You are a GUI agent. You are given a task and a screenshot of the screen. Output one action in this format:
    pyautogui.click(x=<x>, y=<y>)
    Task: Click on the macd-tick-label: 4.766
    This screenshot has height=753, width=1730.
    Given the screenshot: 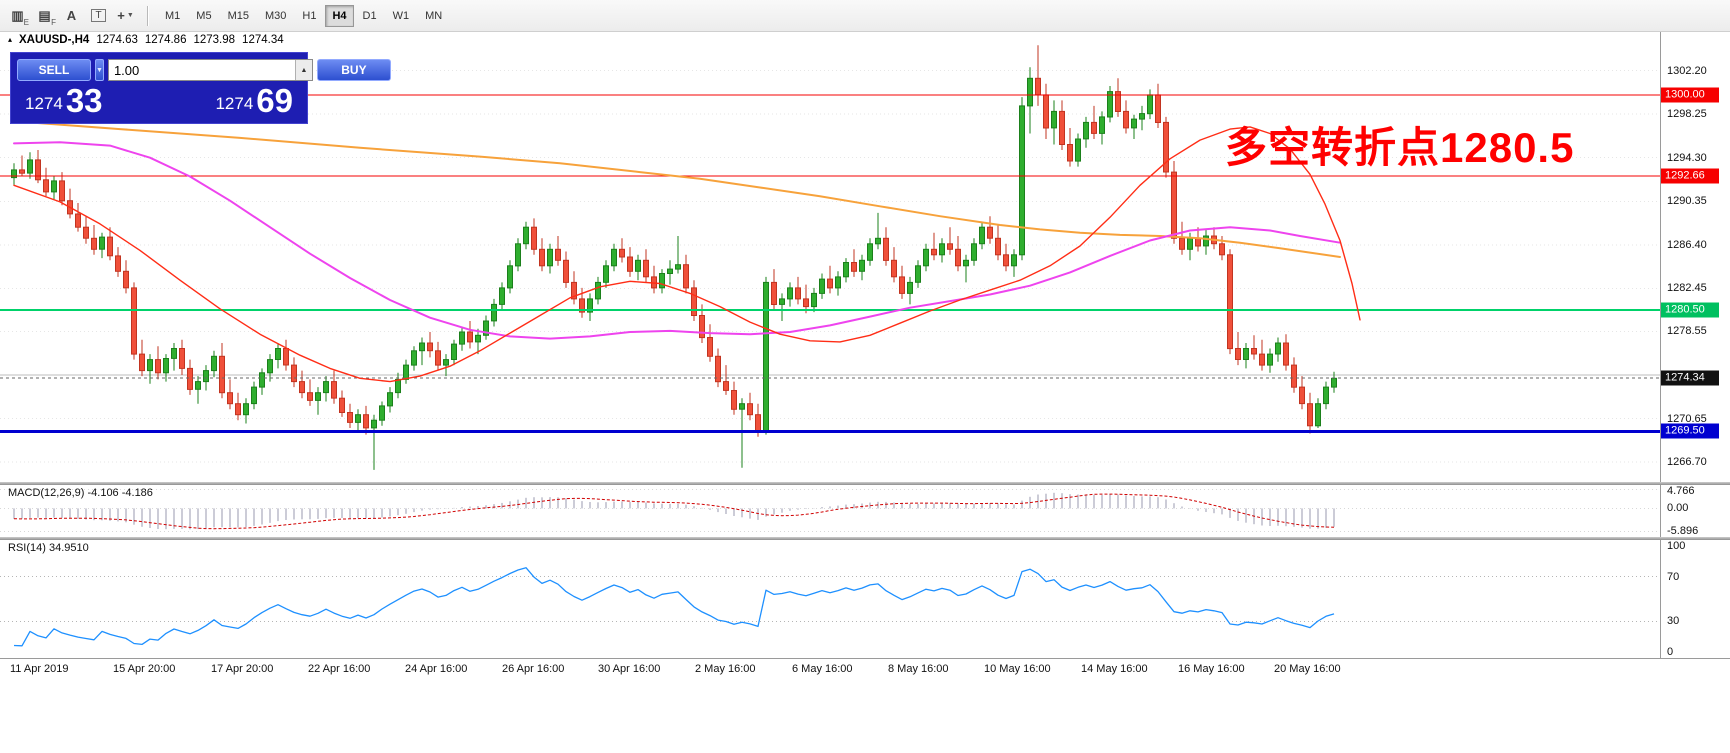 What is the action you would take?
    pyautogui.click(x=1681, y=491)
    